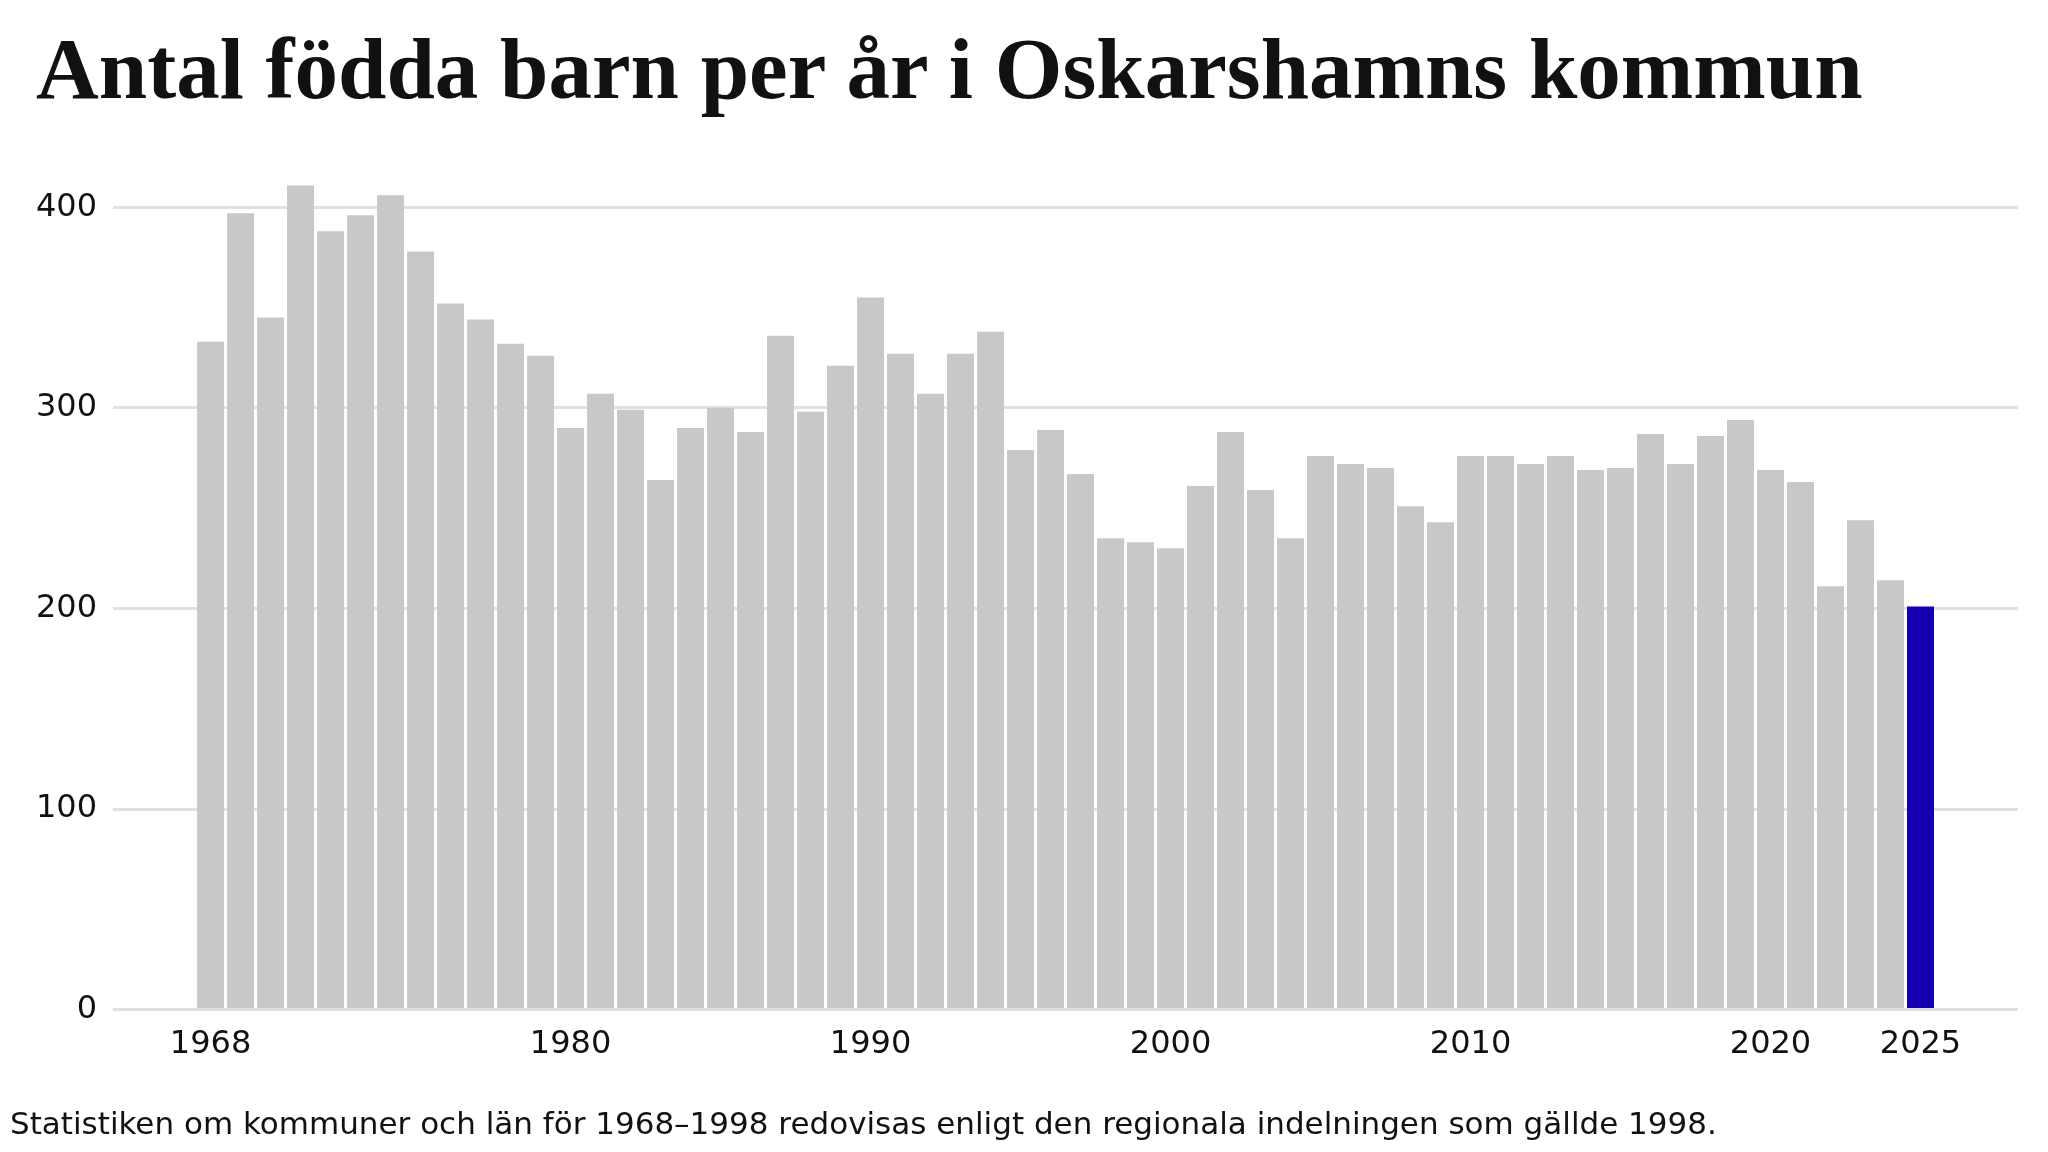 The height and width of the screenshot is (1152, 2048). Describe the element at coordinates (67, 605) in the screenshot. I see `y-tick-label: 200` at that location.